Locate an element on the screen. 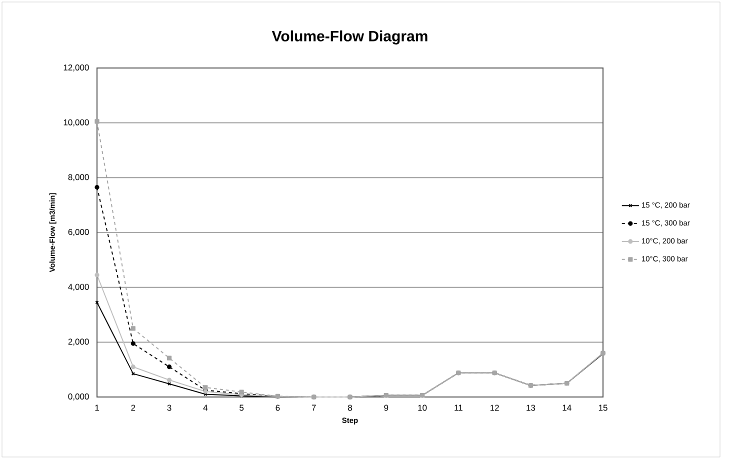 This screenshot has width=752, height=459. chart-title: Volume-Flow Diagram is located at coordinates (350, 37).